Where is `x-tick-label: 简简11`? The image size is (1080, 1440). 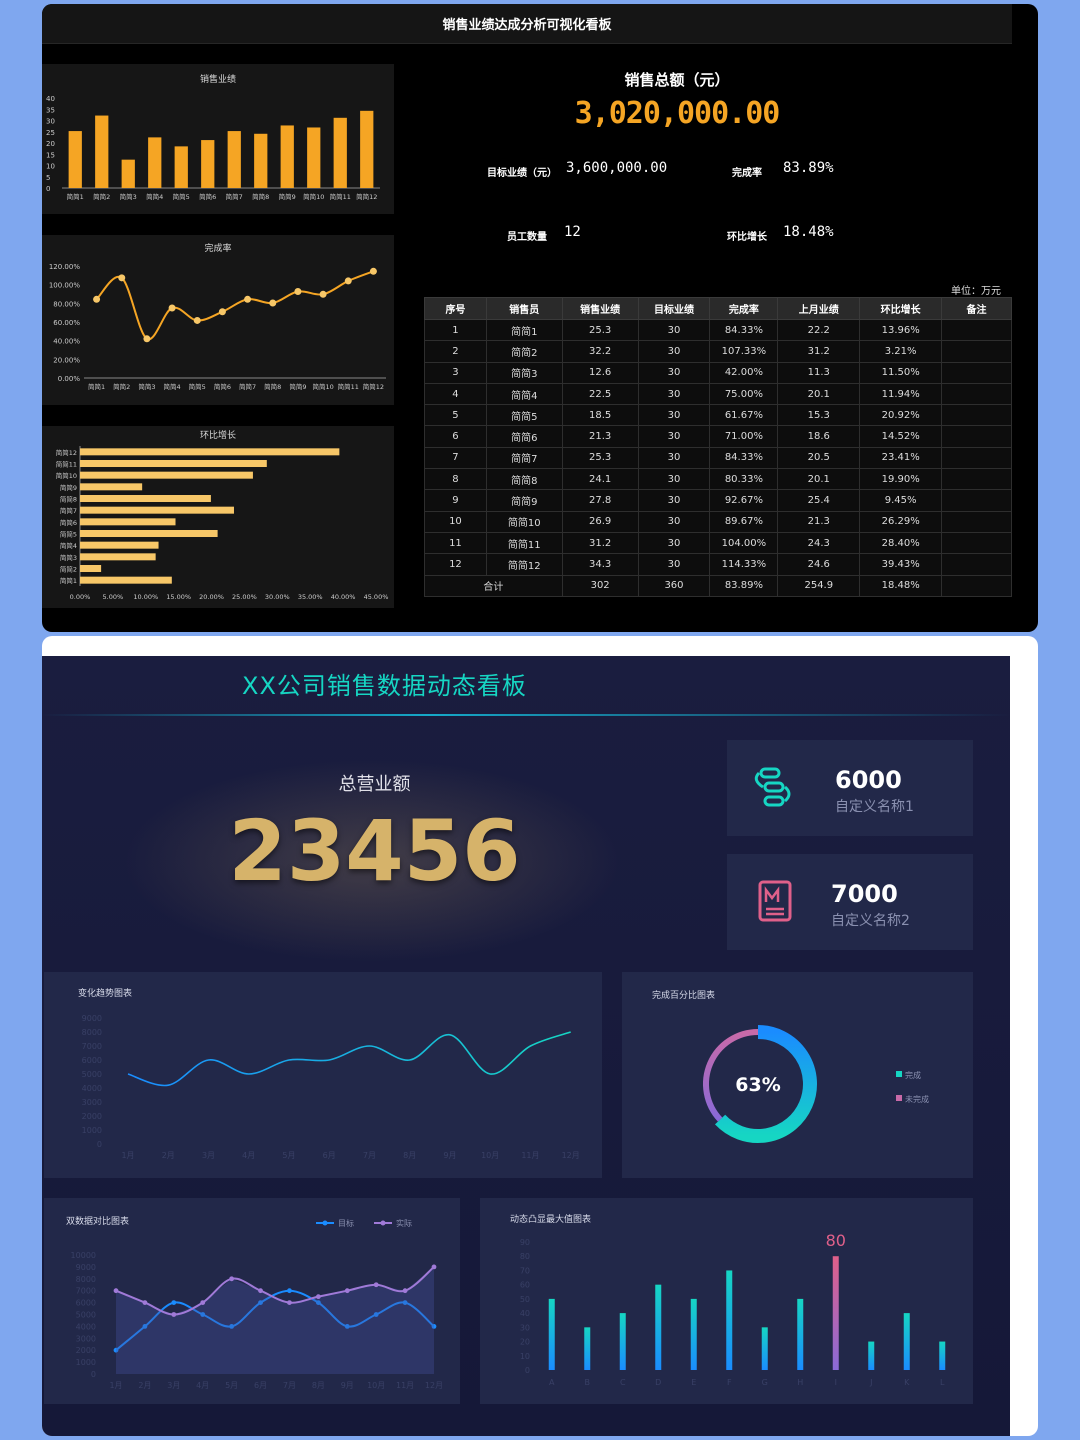 x-tick-label: 简简11 is located at coordinates (340, 196).